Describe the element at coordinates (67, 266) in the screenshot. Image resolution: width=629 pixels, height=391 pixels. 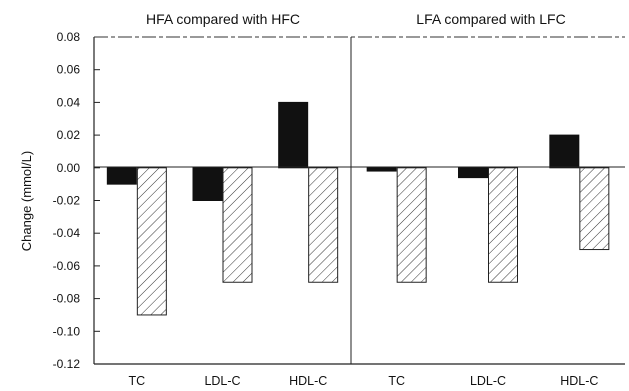
I see `y-tick-label: -0.06` at that location.